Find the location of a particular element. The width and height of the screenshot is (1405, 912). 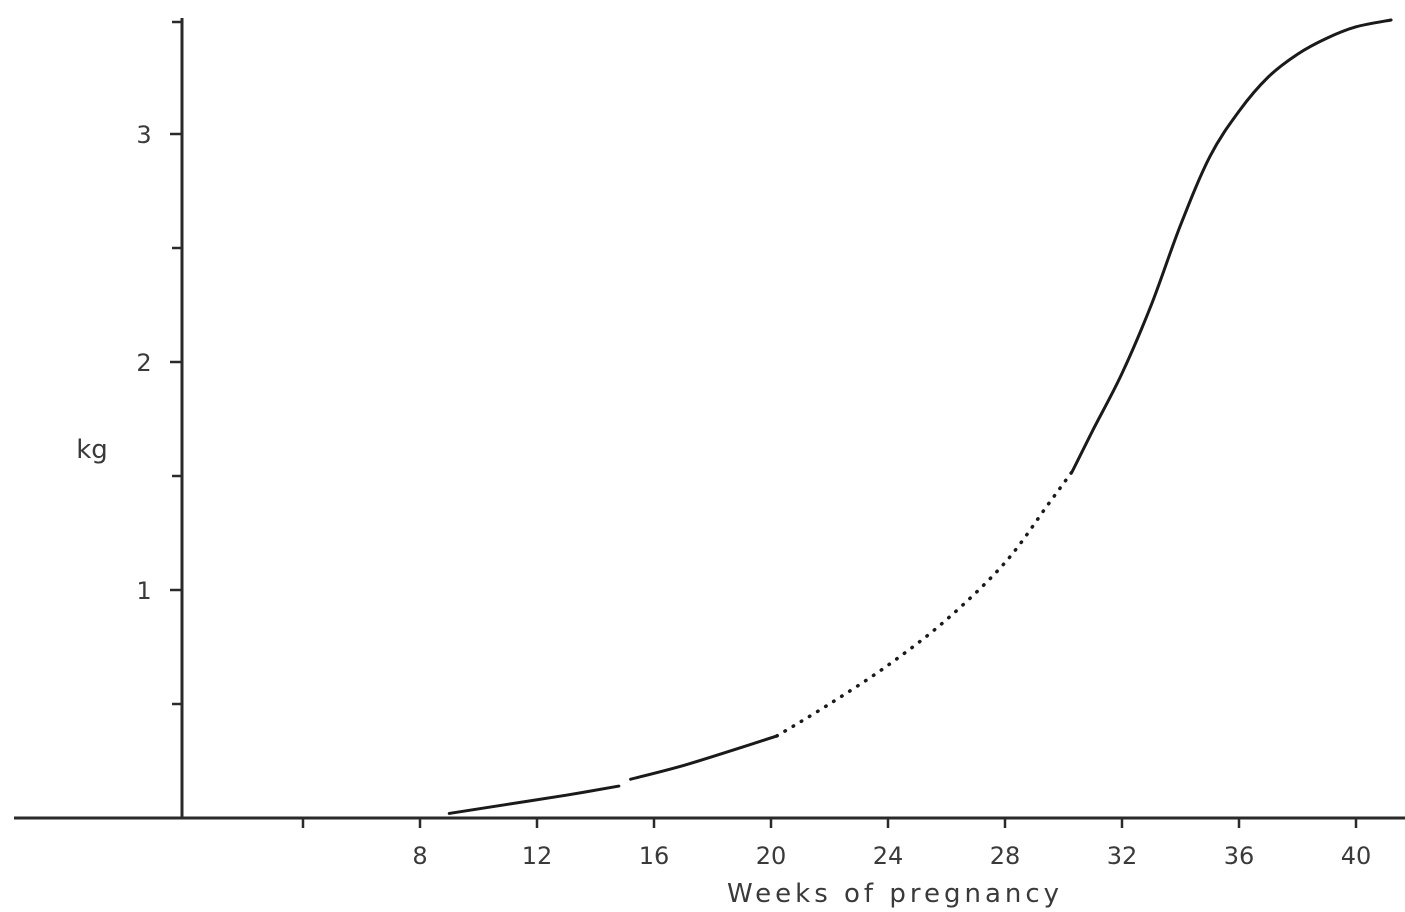

y-tick-label: 2 is located at coordinates (143, 363).